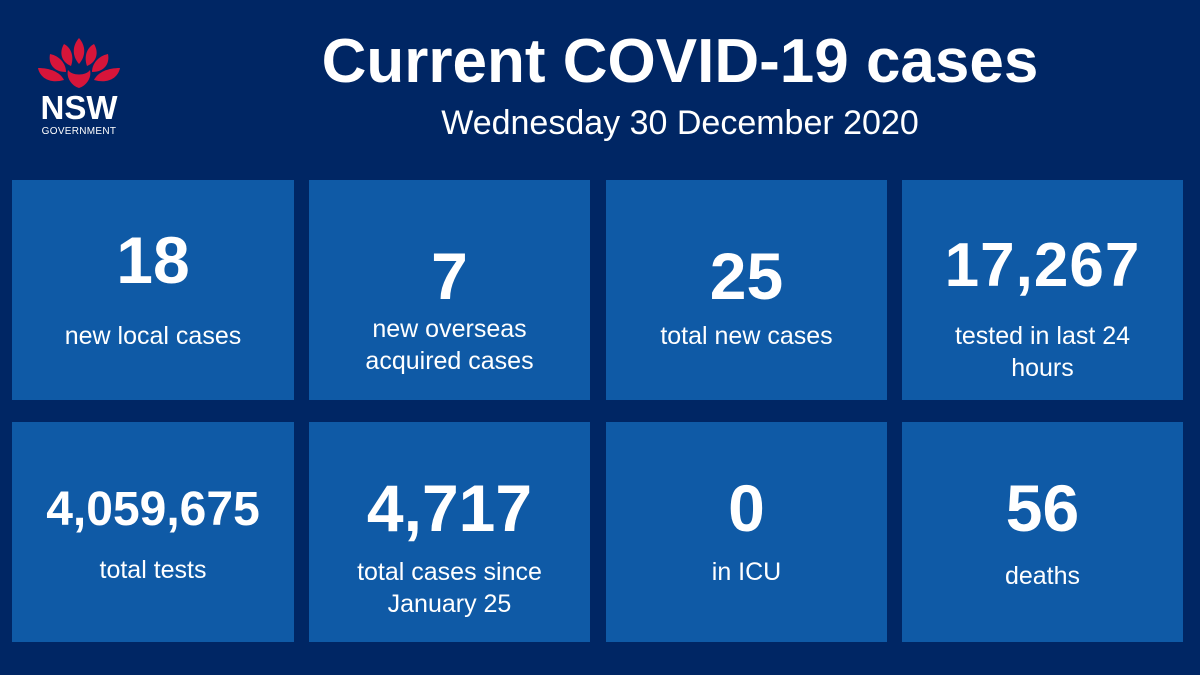  I want to click on page-title: Current COVID-19 cases, so click(680, 61).